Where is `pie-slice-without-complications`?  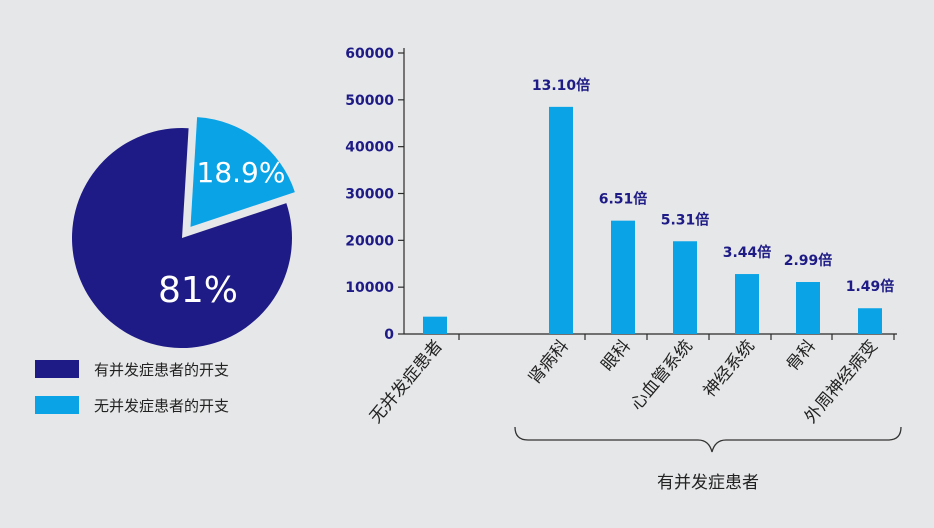 pie-slice-without-complications is located at coordinates (242, 172).